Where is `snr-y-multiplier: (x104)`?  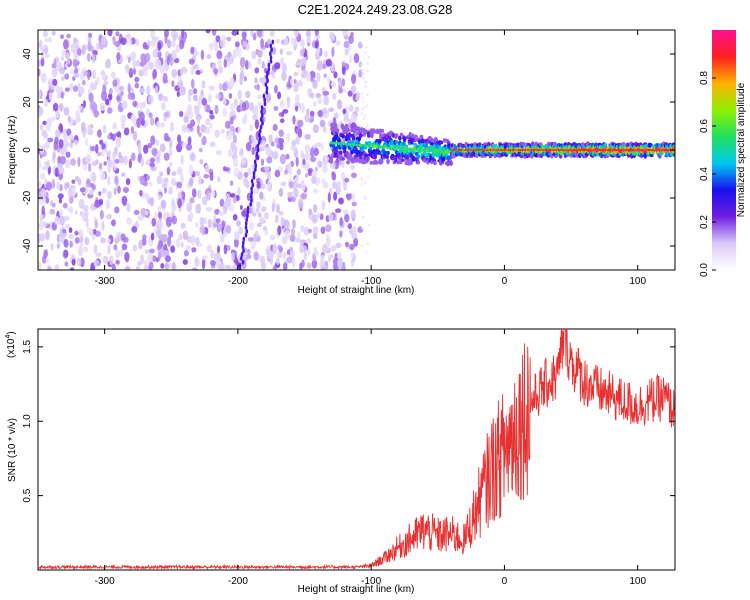
snr-y-multiplier: (x104) is located at coordinates (11, 344).